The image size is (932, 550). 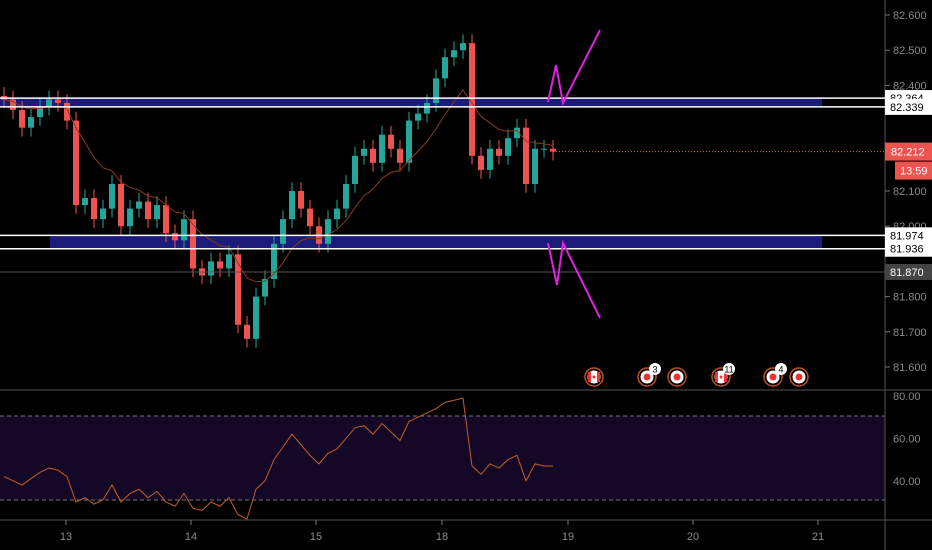 What do you see at coordinates (278, 458) in the screenshot?
I see `rsi-line` at bounding box center [278, 458].